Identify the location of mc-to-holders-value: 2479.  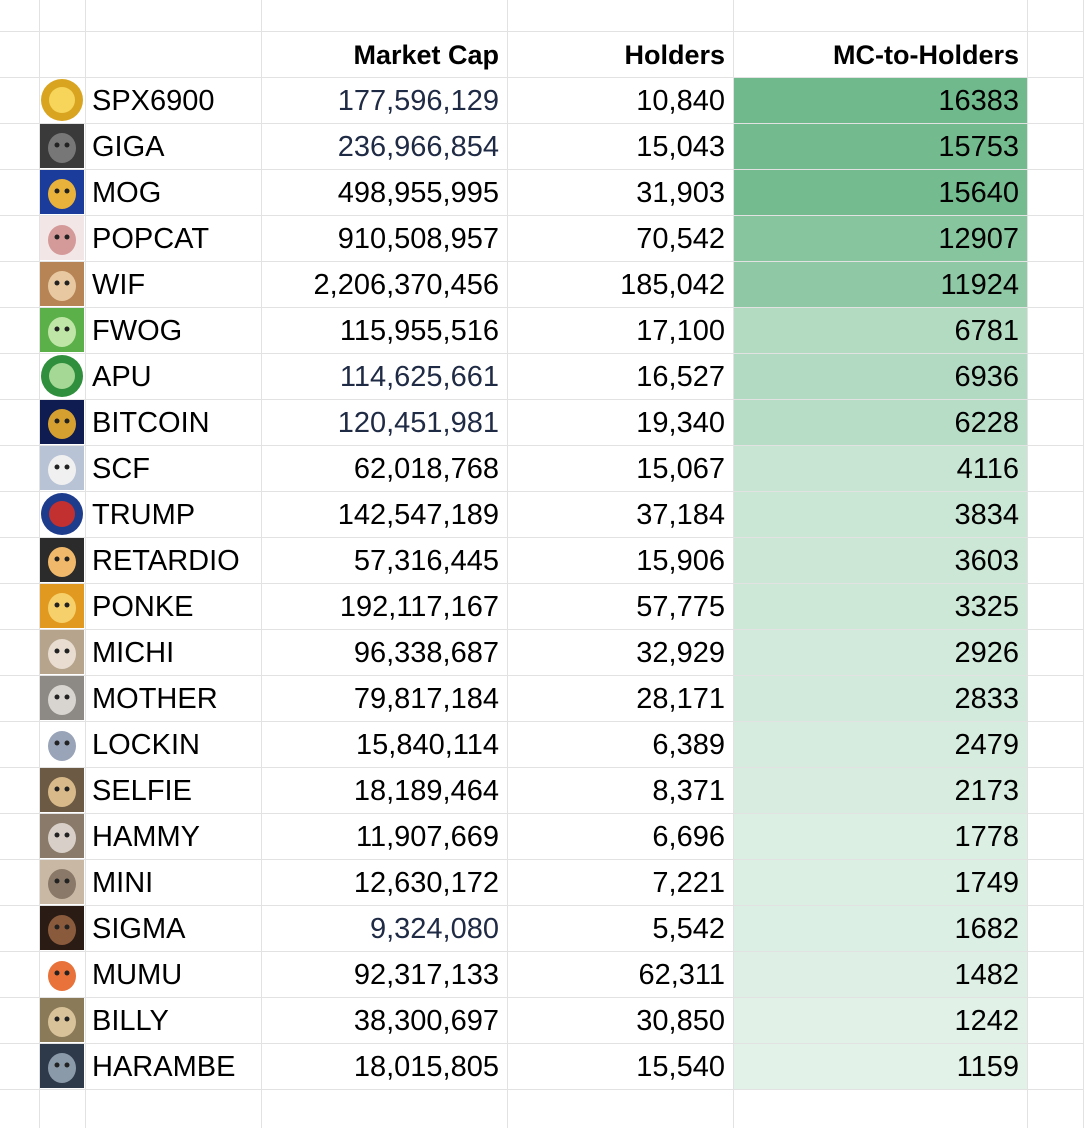
(881, 745).